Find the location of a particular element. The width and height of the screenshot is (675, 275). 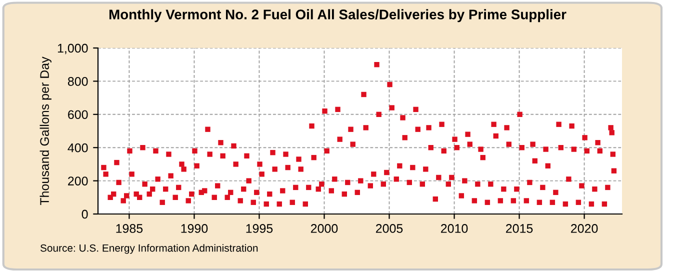

y-tick-label: 200 is located at coordinates (78, 181).